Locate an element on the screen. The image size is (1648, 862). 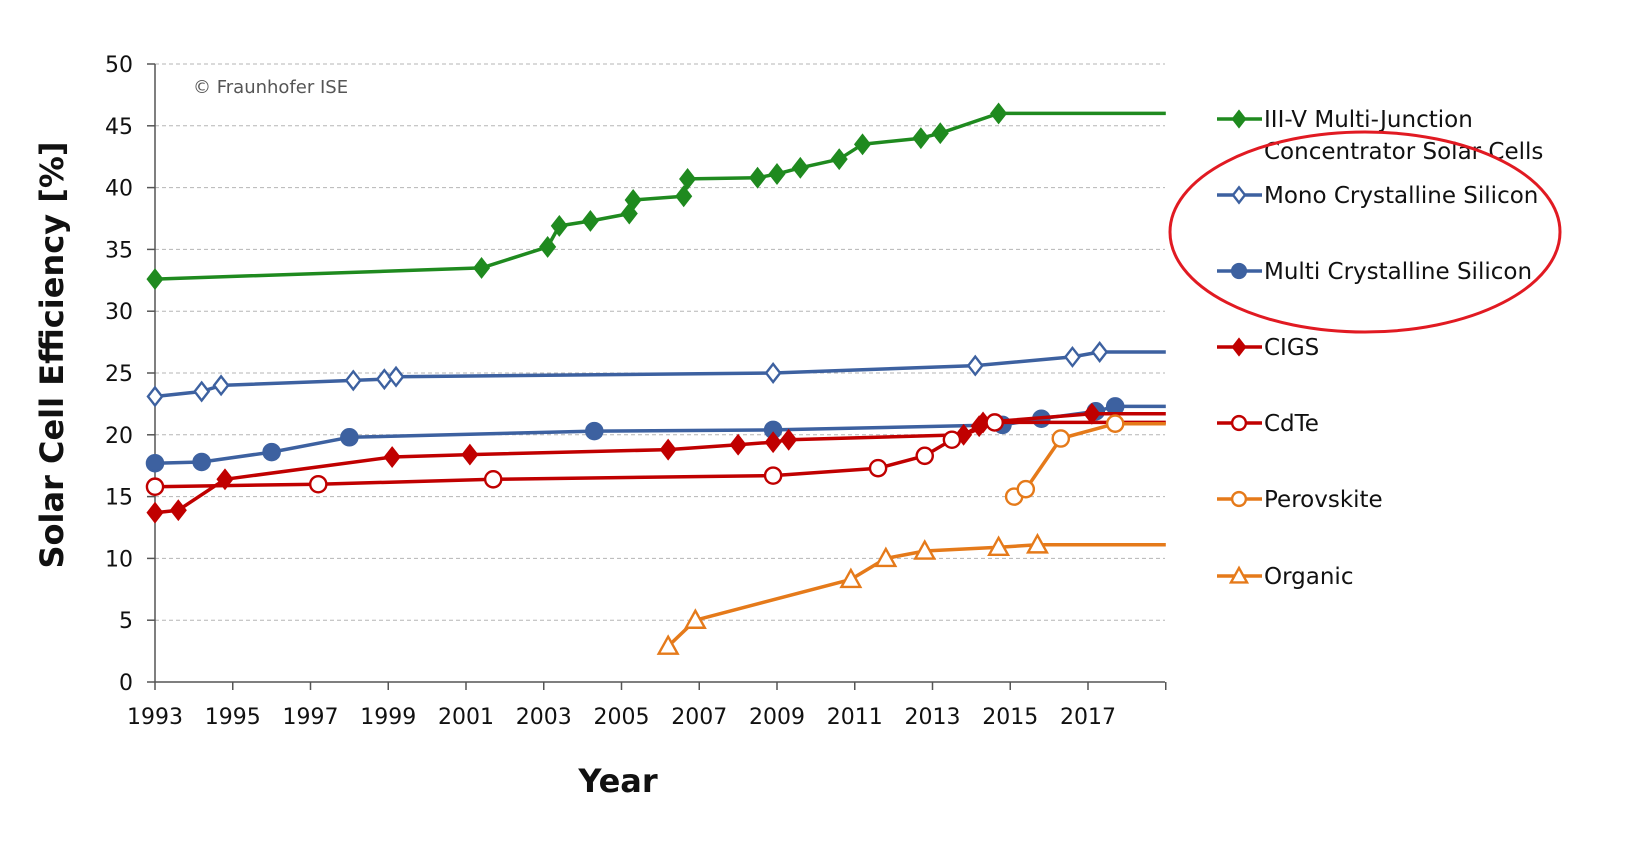
x-tick-label-2007: 2007 is located at coordinates (699, 717).